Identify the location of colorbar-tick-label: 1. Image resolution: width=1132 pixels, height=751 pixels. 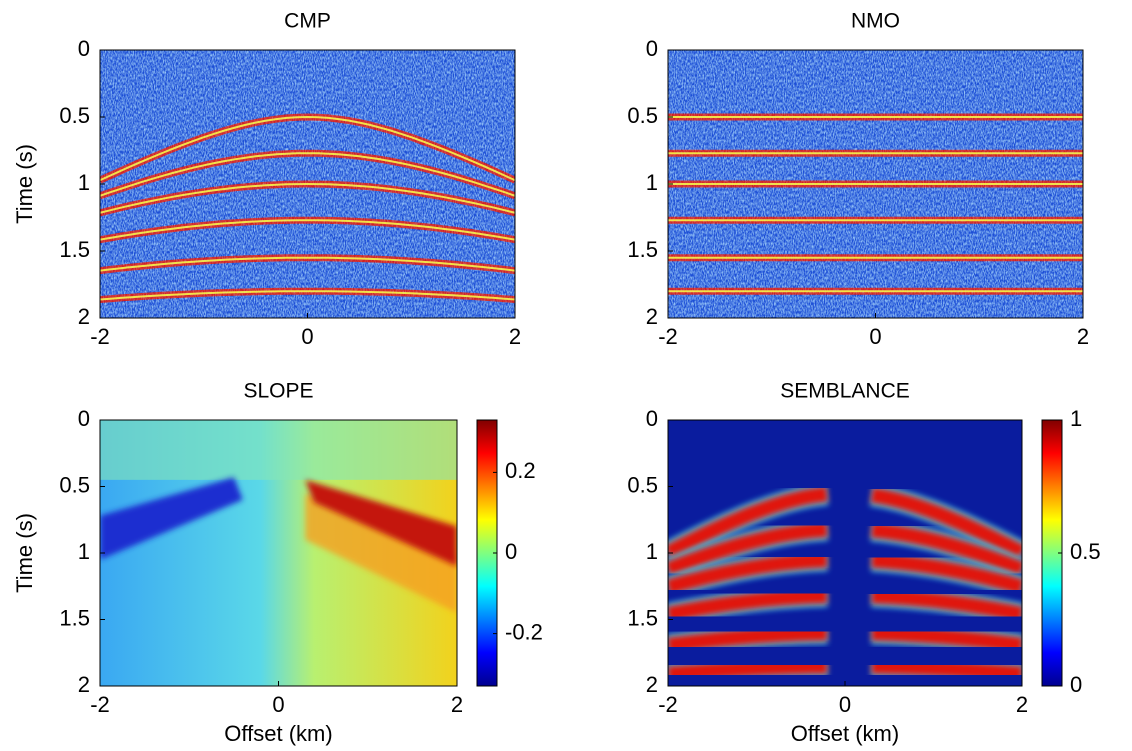
(1076, 418).